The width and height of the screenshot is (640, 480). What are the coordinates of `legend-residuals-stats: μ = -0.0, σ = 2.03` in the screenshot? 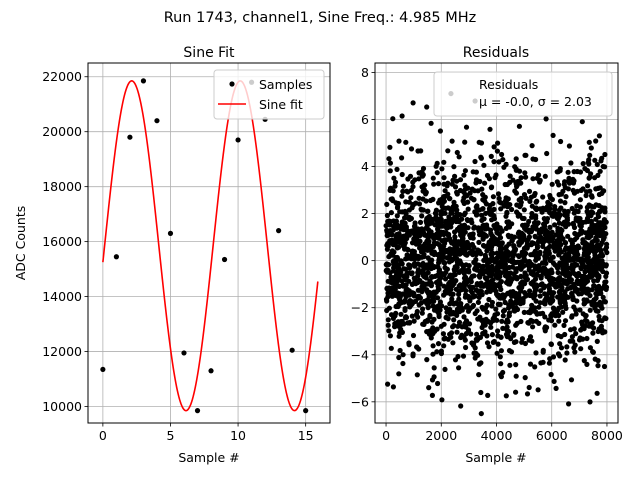 It's located at (535, 101).